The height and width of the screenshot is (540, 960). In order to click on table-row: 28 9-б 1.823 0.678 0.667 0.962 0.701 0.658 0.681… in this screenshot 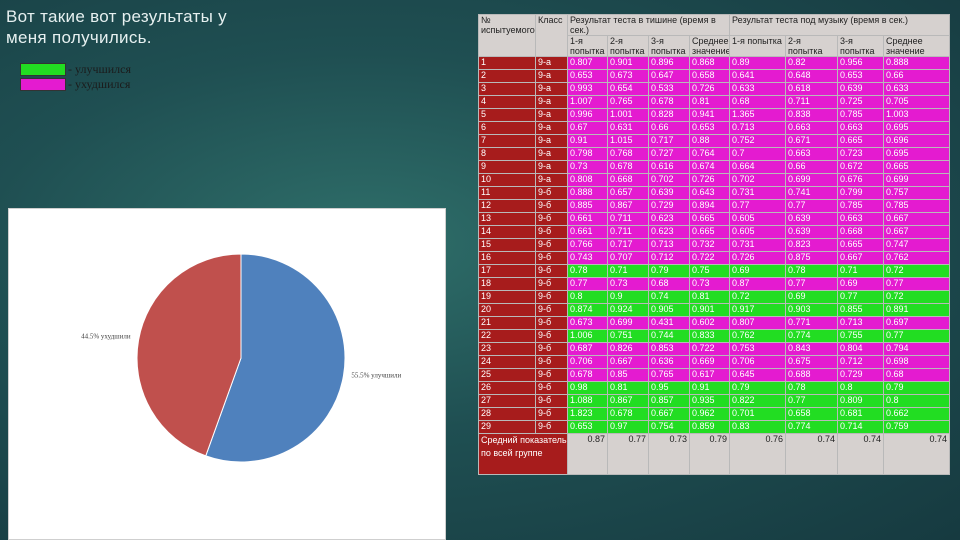, I will do `click(714, 414)`.